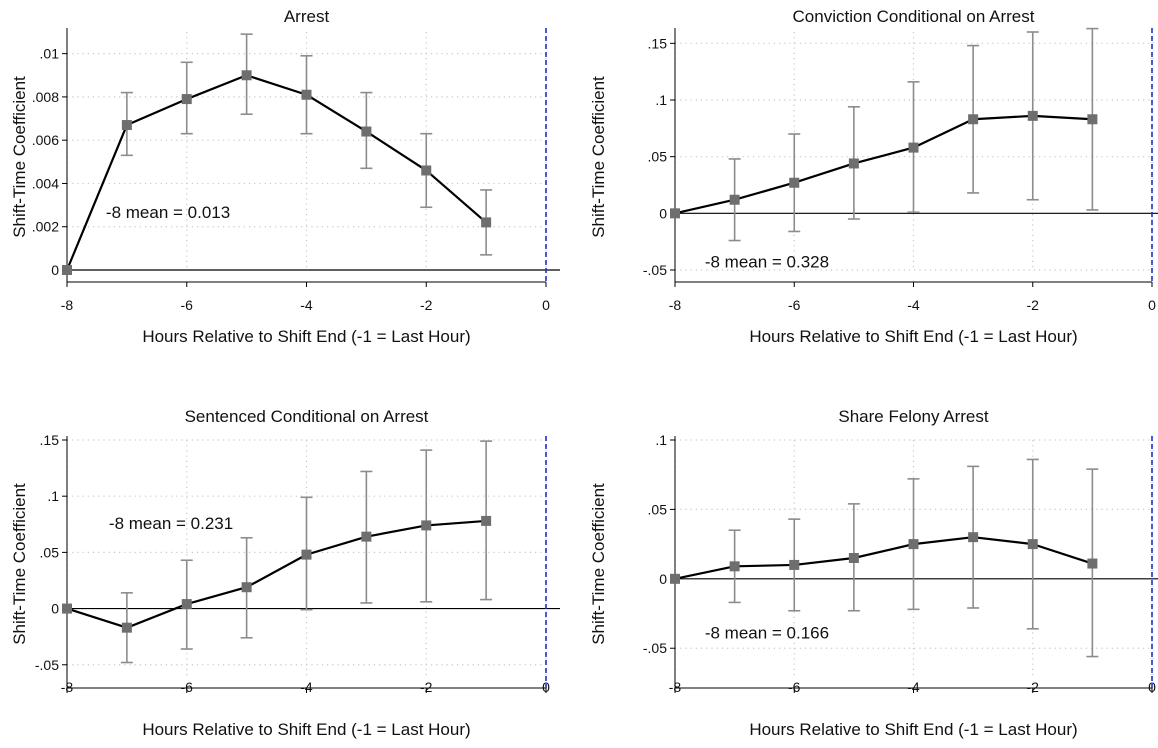 The height and width of the screenshot is (748, 1158). Describe the element at coordinates (307, 16) in the screenshot. I see `chart-title: Arrest` at that location.